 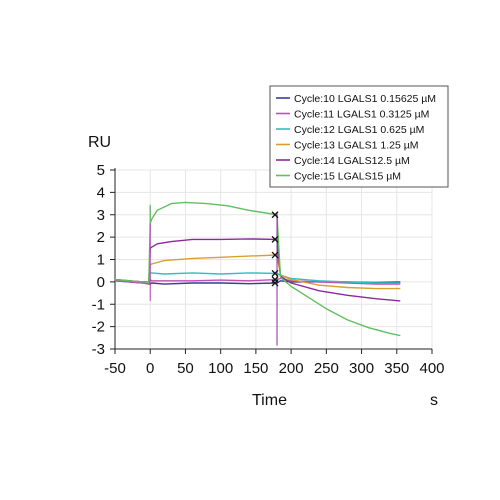 I want to click on legend-box, so click(x=359, y=136).